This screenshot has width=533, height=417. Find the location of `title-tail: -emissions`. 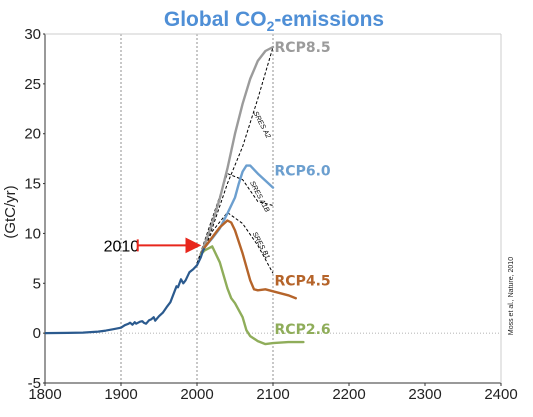

title-tail: -emissions is located at coordinates (329, 19).